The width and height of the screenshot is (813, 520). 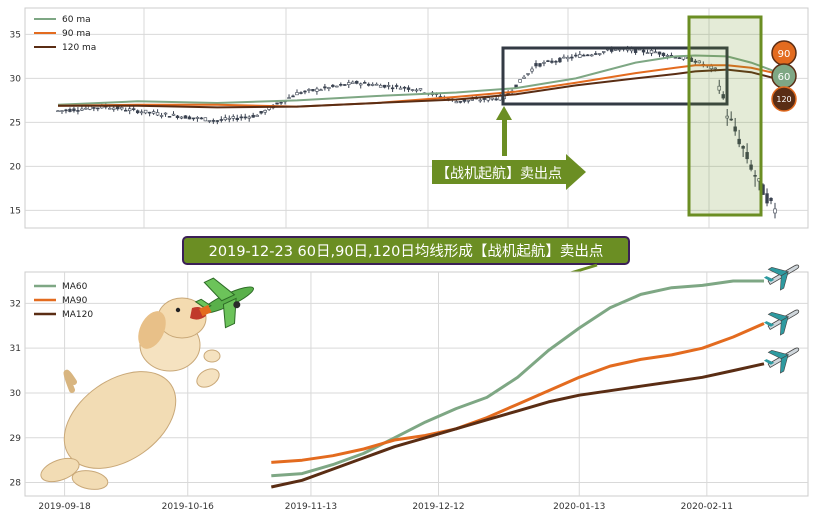 I want to click on bottom-line-ma120, so click(x=517, y=425).